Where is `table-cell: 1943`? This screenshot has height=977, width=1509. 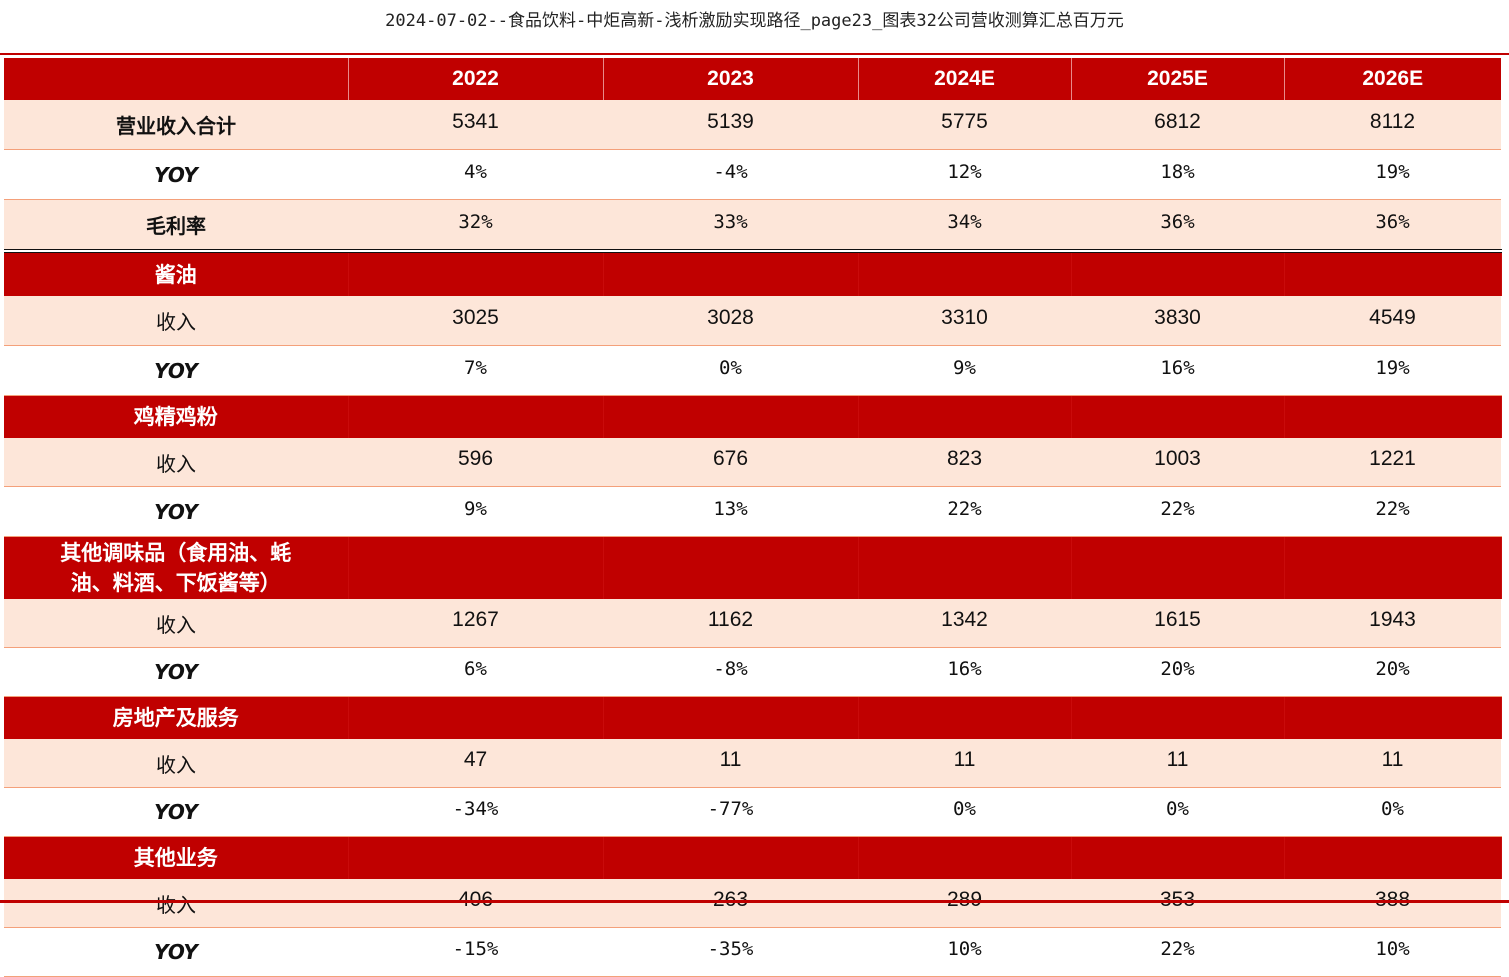
table-cell: 1943 is located at coordinates (1392, 623).